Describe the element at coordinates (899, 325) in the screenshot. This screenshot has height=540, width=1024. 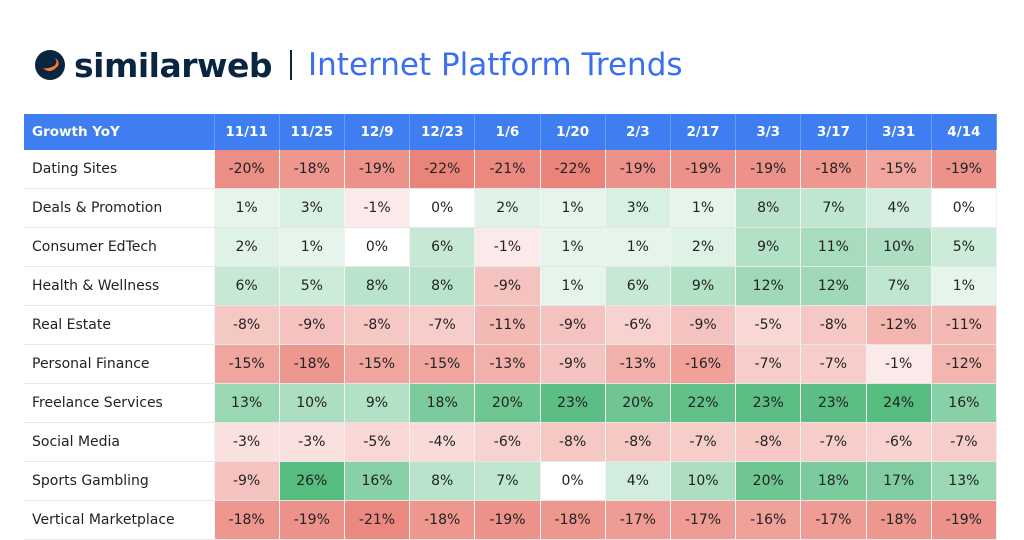
I see `value-cell: -12%` at that location.